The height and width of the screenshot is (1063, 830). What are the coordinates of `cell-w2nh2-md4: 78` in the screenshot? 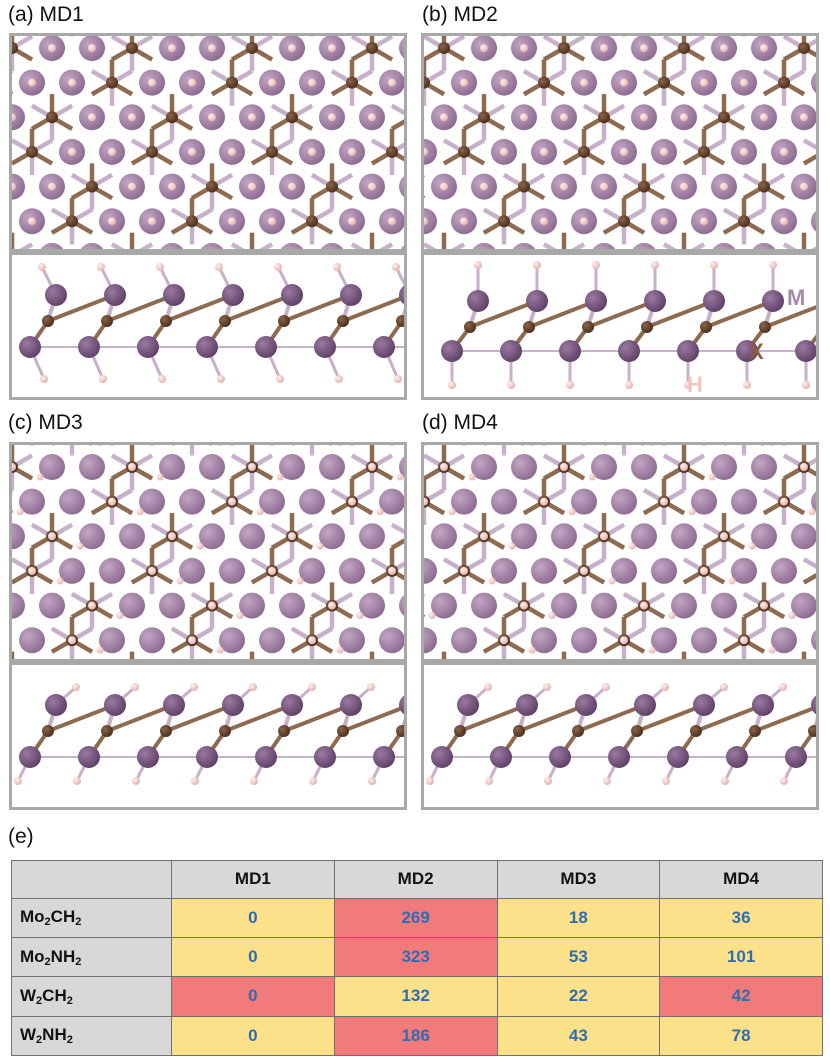 It's located at (741, 1036).